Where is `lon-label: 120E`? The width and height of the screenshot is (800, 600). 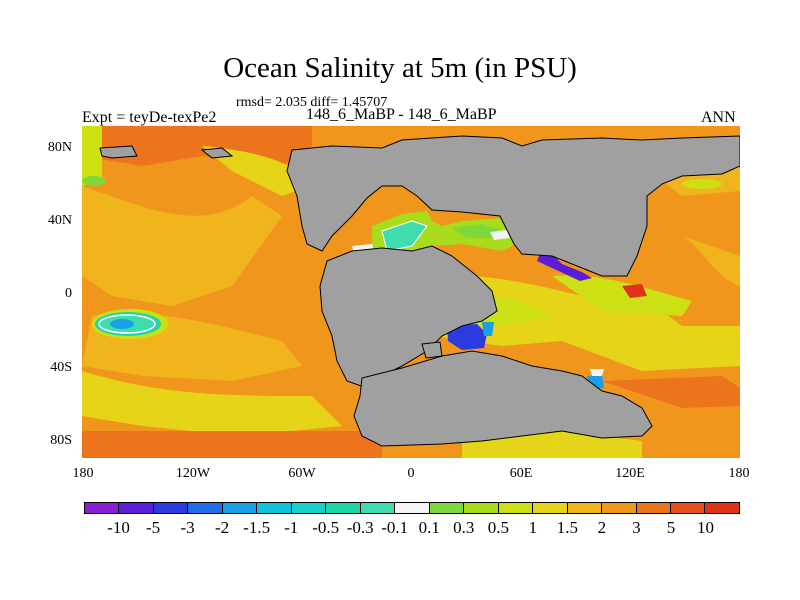 lon-label: 120E is located at coordinates (630, 473).